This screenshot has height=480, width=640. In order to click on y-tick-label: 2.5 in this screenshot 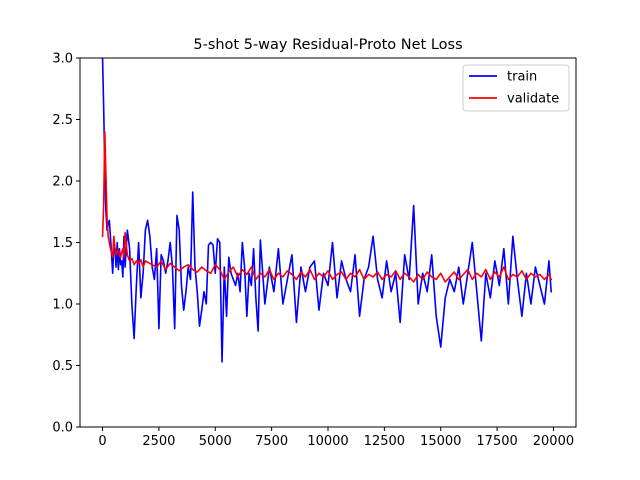, I will do `click(62, 120)`.